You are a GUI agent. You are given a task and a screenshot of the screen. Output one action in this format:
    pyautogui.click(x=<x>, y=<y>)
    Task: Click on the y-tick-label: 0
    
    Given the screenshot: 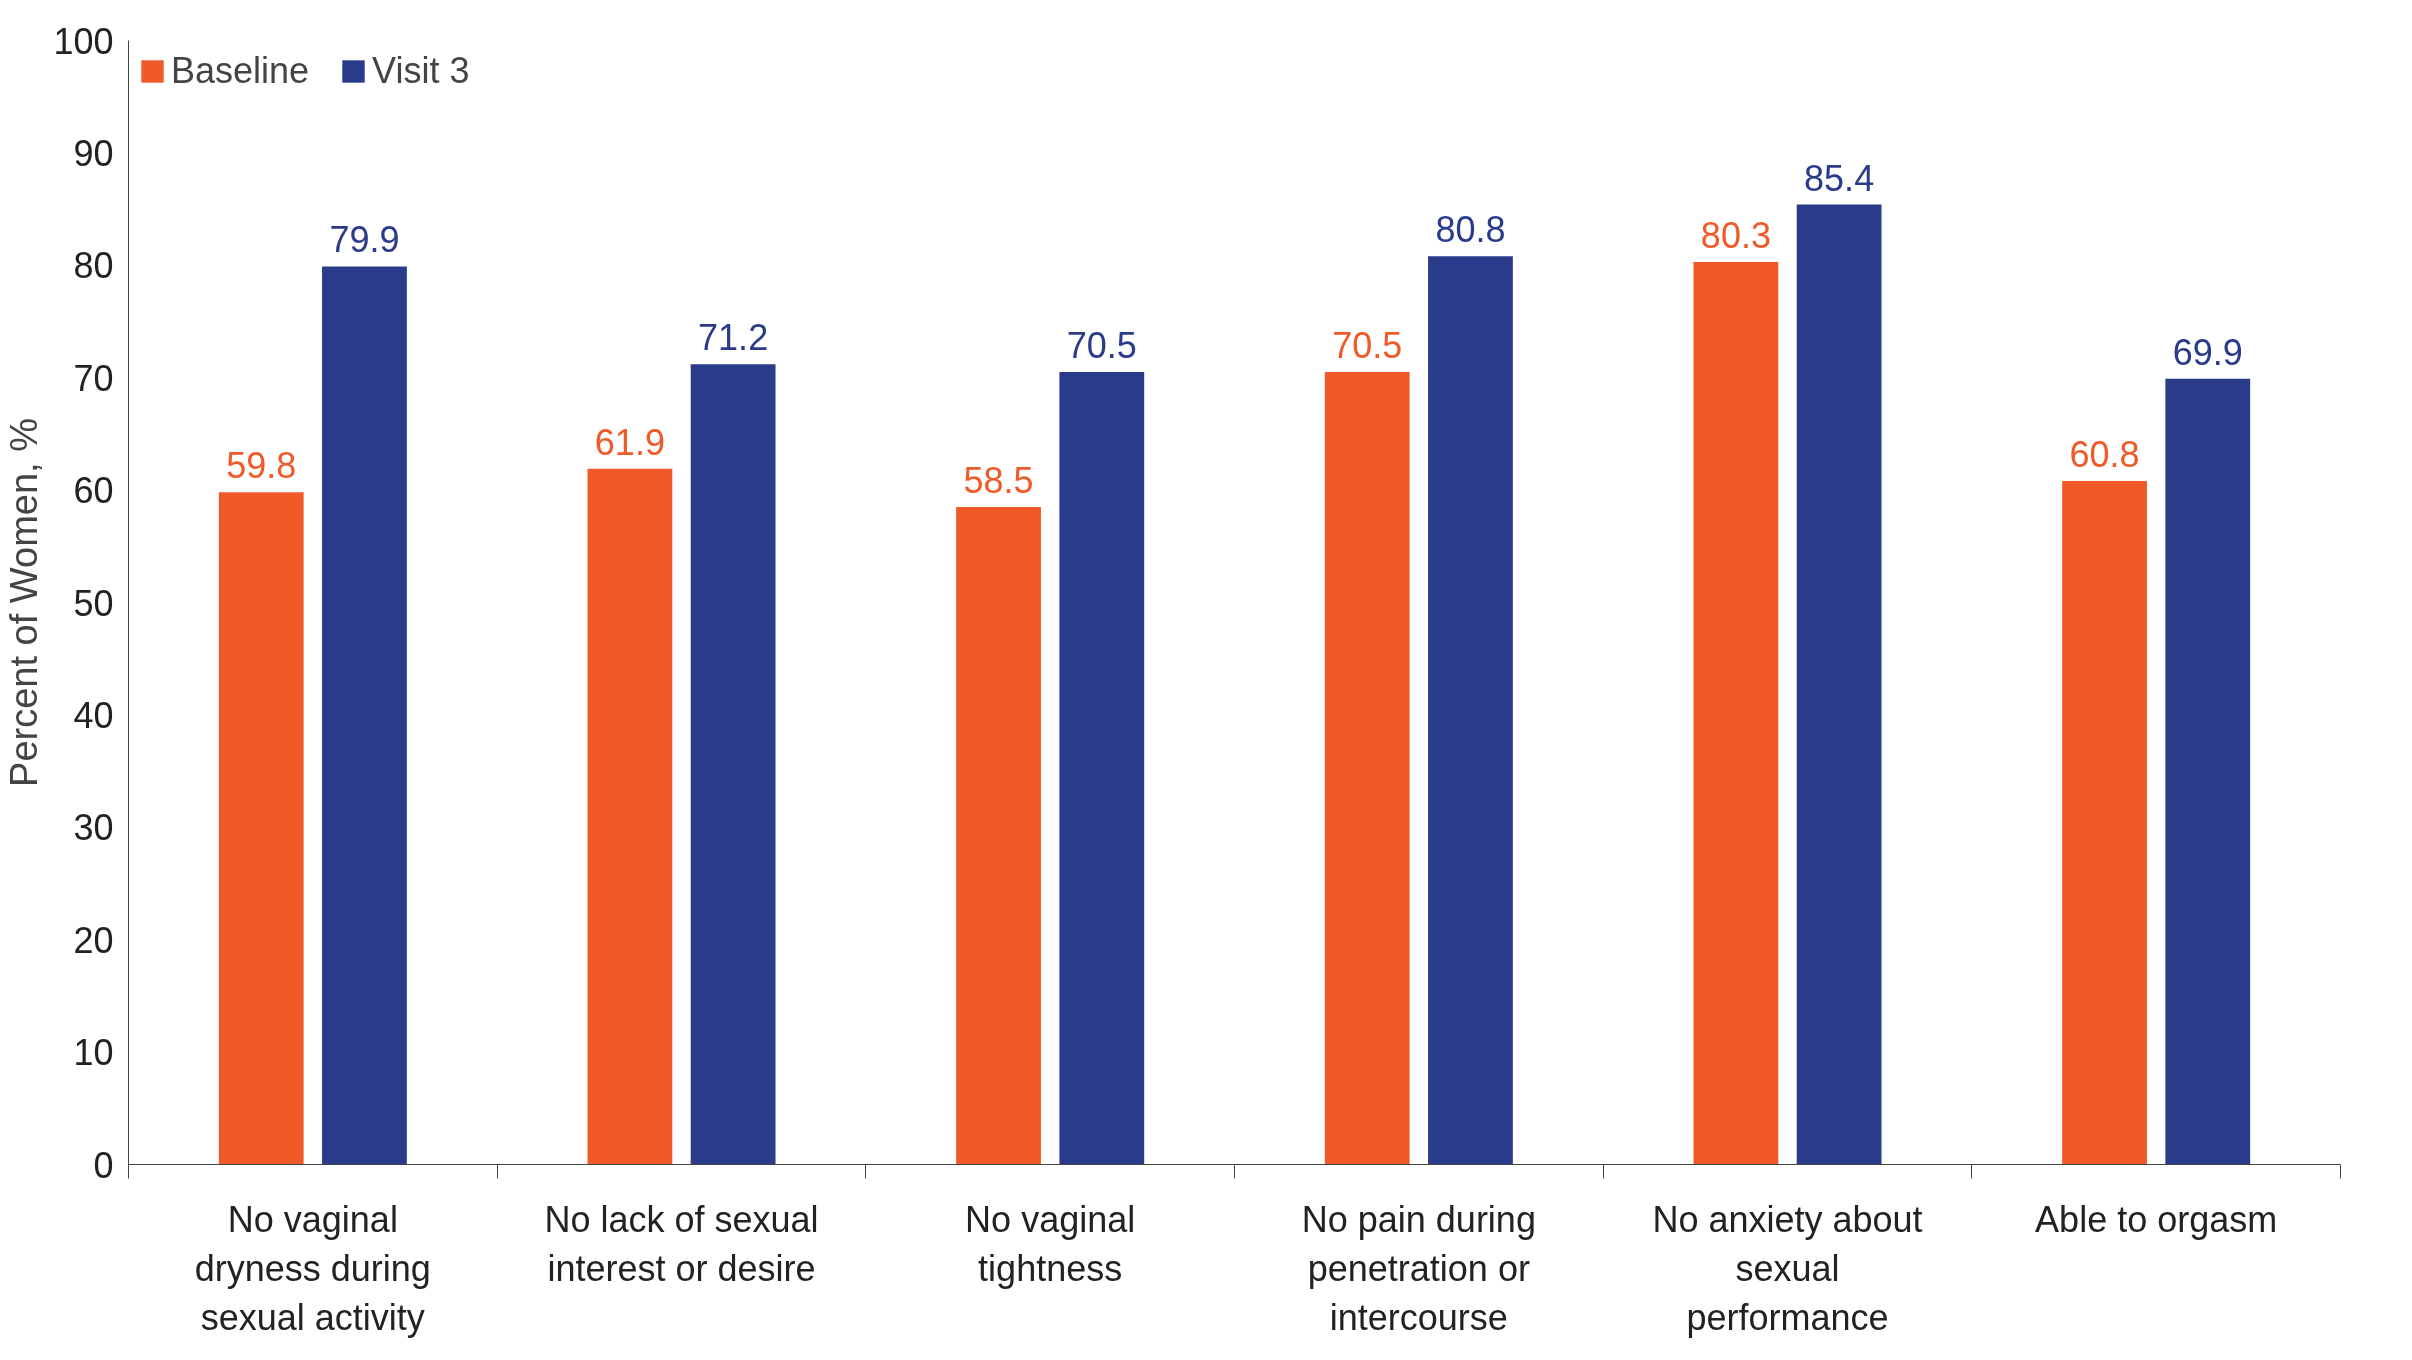 What is the action you would take?
    pyautogui.click(x=103, y=1165)
    